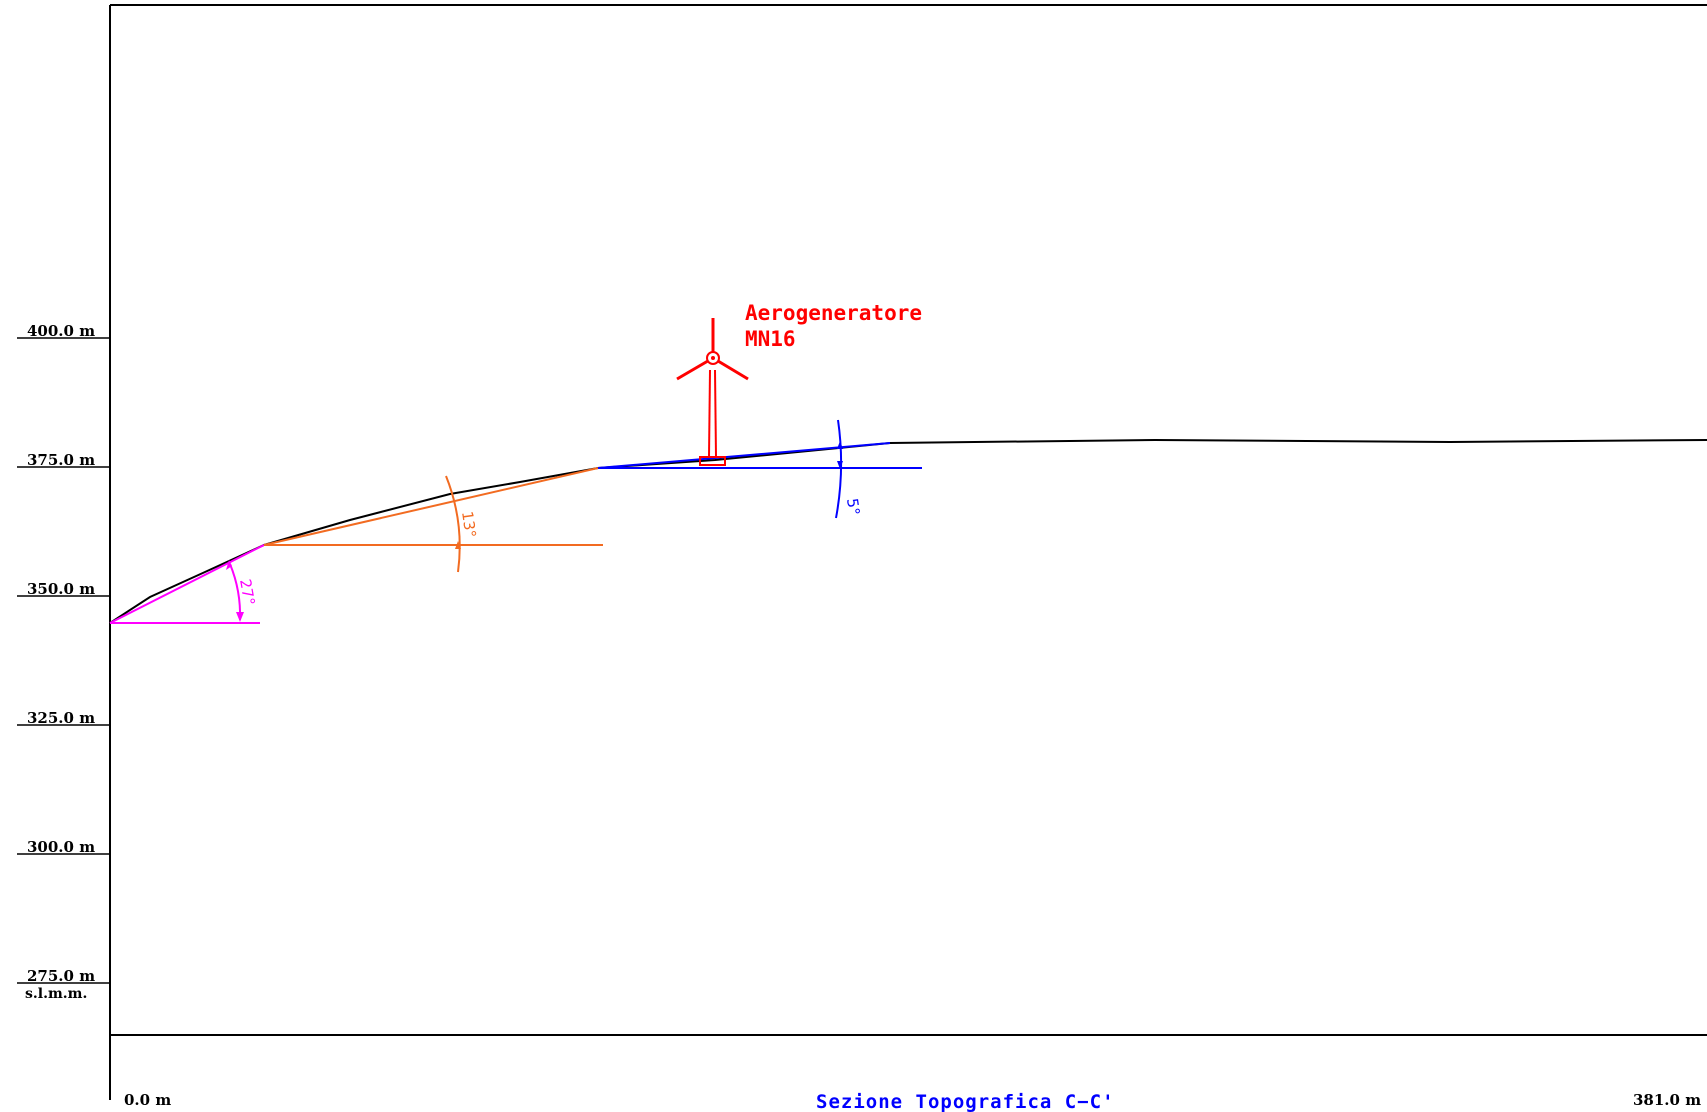  I want to click on turbine-foundation, so click(712, 461).